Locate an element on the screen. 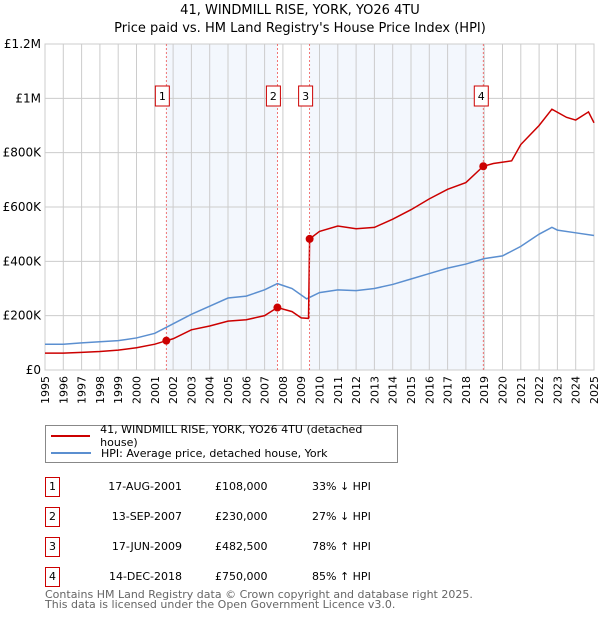  x-tick-label: 2016 is located at coordinates (429, 390).